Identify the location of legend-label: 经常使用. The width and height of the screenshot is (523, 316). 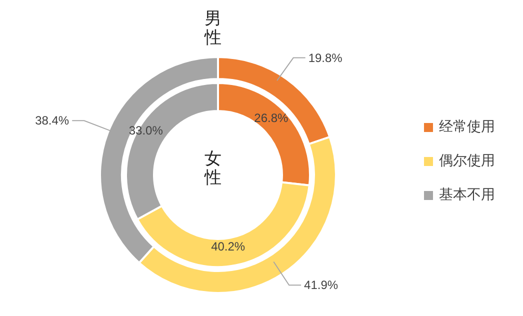
(467, 127).